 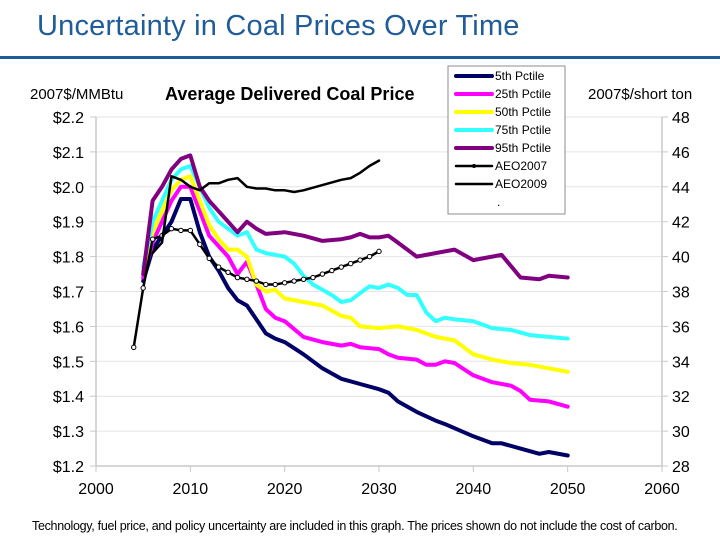 I want to click on legend-marker, so click(x=474, y=166).